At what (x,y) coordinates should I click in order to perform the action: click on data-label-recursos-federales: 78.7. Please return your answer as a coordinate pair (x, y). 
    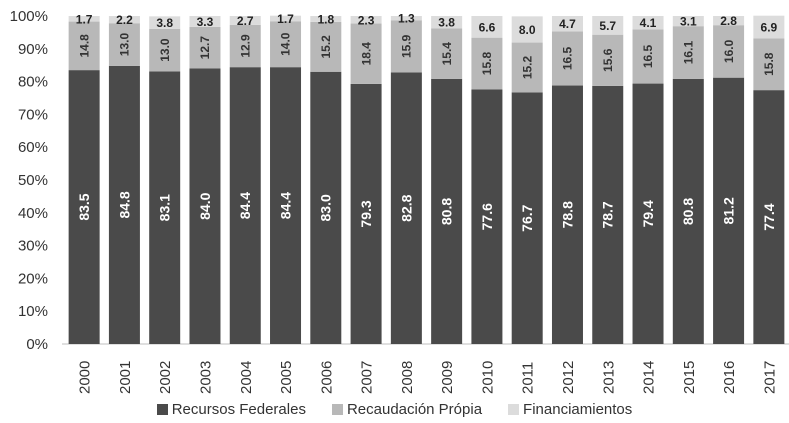
    Looking at the image, I should click on (608, 214).